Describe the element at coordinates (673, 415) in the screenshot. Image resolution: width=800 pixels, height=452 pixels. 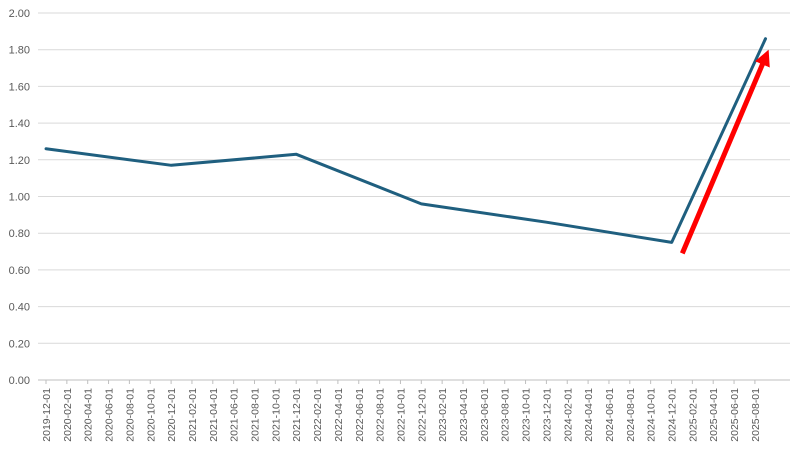
I see `x-tick-label: 2024-12-01` at that location.